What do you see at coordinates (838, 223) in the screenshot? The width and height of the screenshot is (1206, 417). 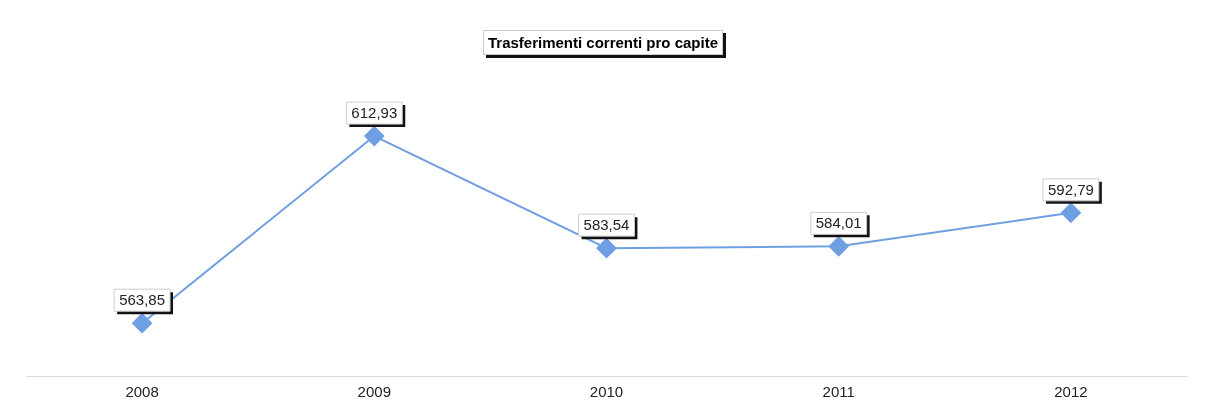 I see `data-label: 584,01` at bounding box center [838, 223].